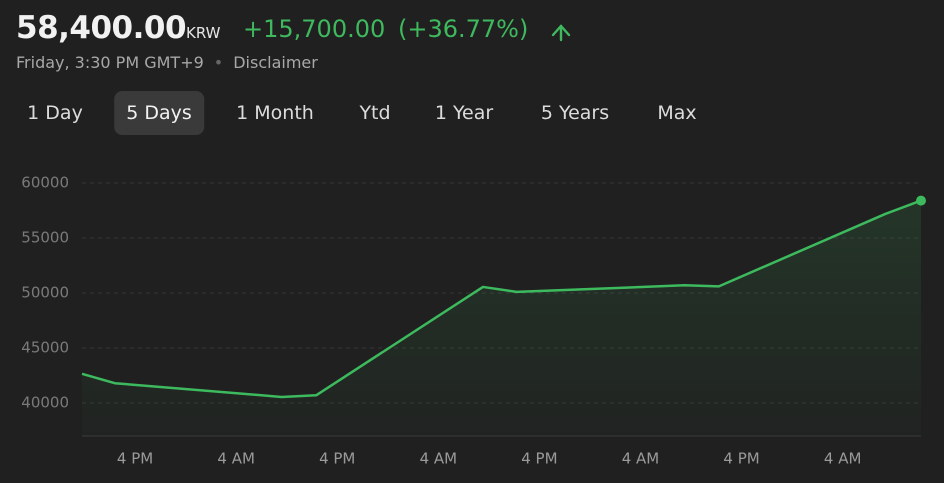 Image resolution: width=944 pixels, height=483 pixels. I want to click on range-tab: 5 Days, so click(159, 113).